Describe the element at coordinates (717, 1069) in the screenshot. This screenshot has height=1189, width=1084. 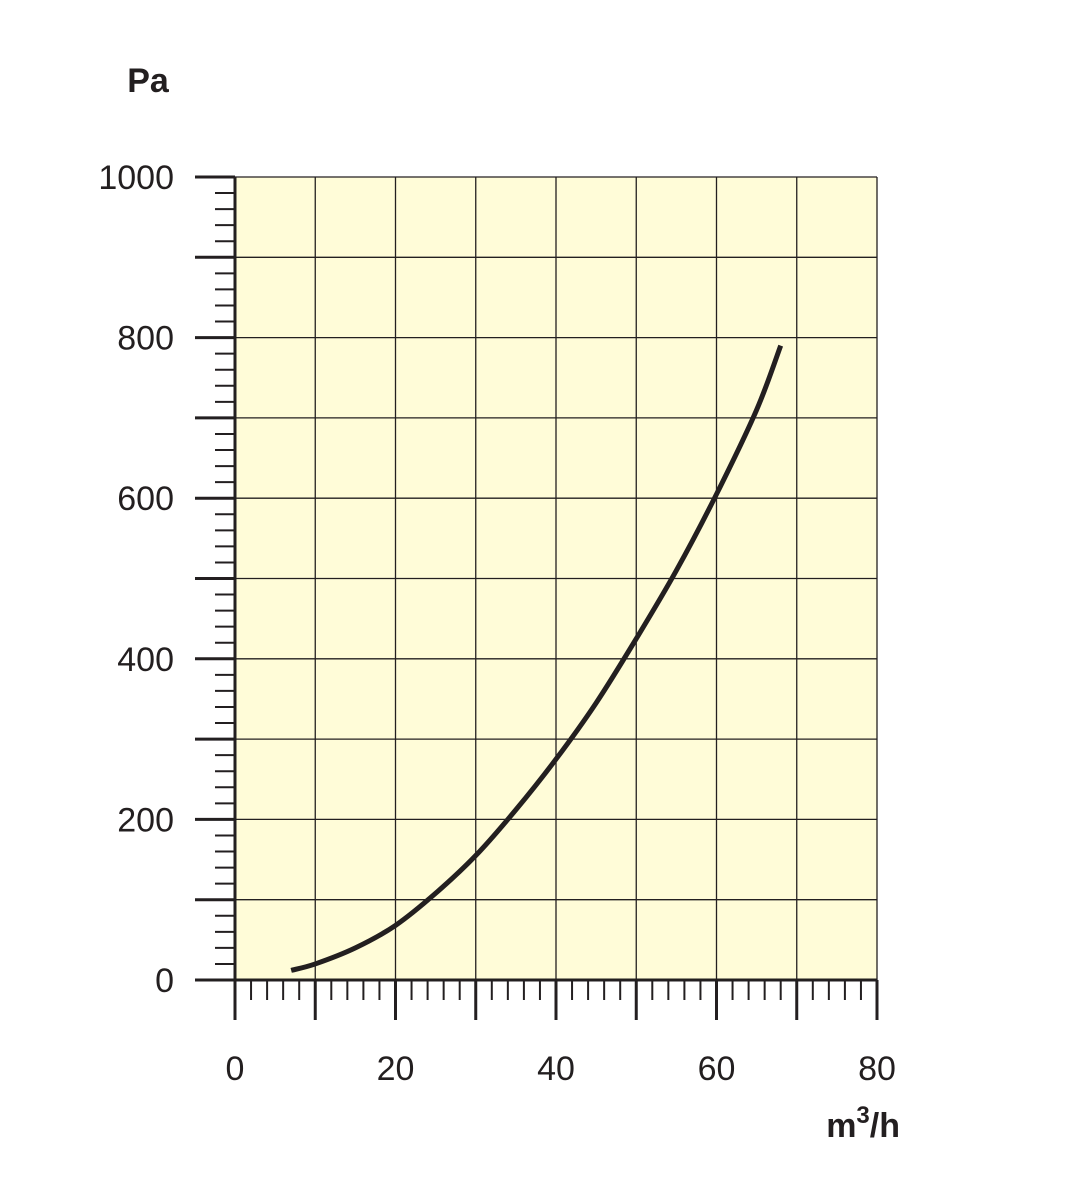
I see `x-tick-label: 60` at that location.